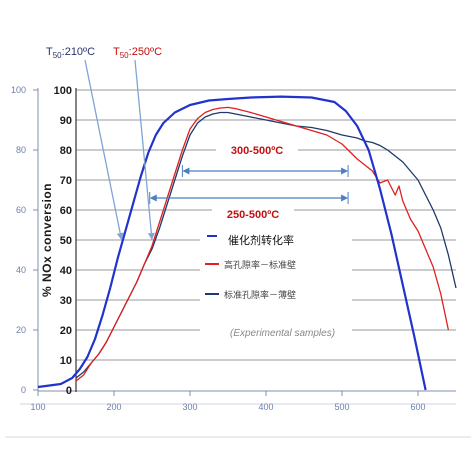  I want to click on inner-y-tick-label: 40, so click(66, 271).